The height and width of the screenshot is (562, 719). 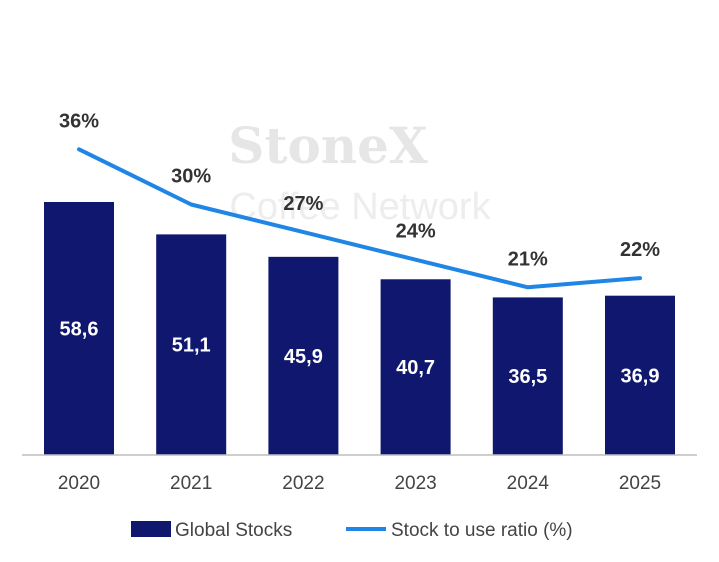 I want to click on bar-value-label-2025: 36,9, so click(x=640, y=376).